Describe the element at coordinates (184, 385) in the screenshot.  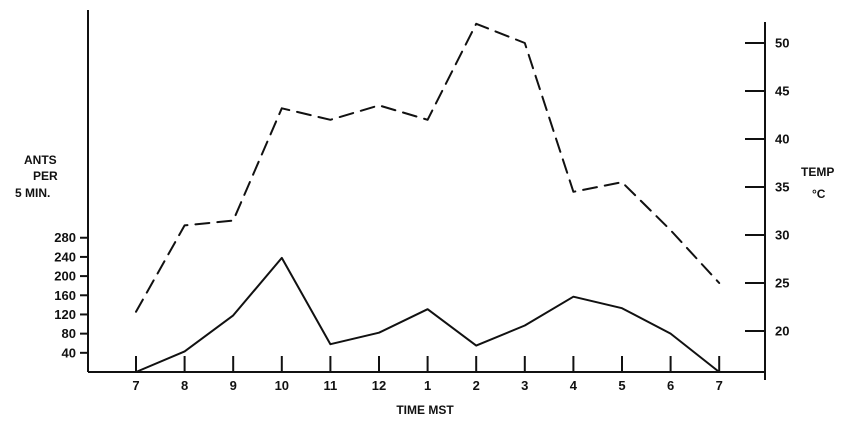
I see `x-tick-label: 8` at that location.